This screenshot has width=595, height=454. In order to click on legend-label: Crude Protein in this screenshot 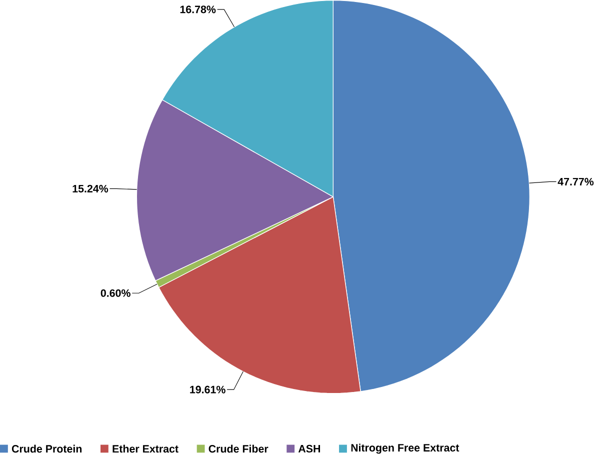, I will do `click(47, 448)`.